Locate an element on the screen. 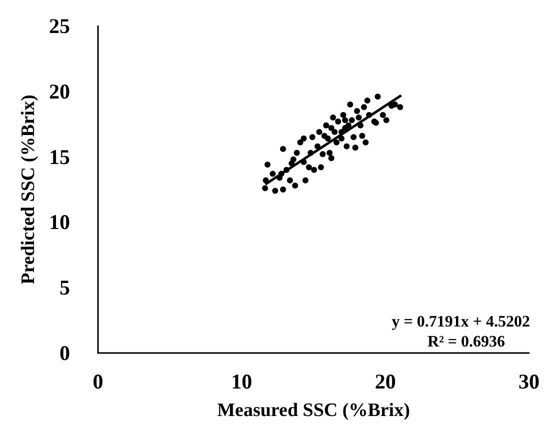  y-tick-label: 0 is located at coordinates (65, 353).